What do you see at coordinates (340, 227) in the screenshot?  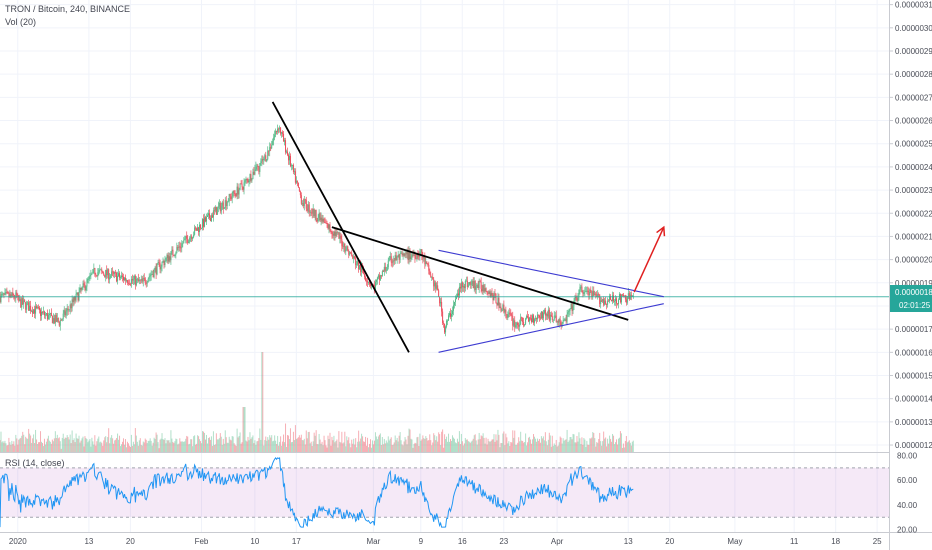 I see `black-trendline` at bounding box center [340, 227].